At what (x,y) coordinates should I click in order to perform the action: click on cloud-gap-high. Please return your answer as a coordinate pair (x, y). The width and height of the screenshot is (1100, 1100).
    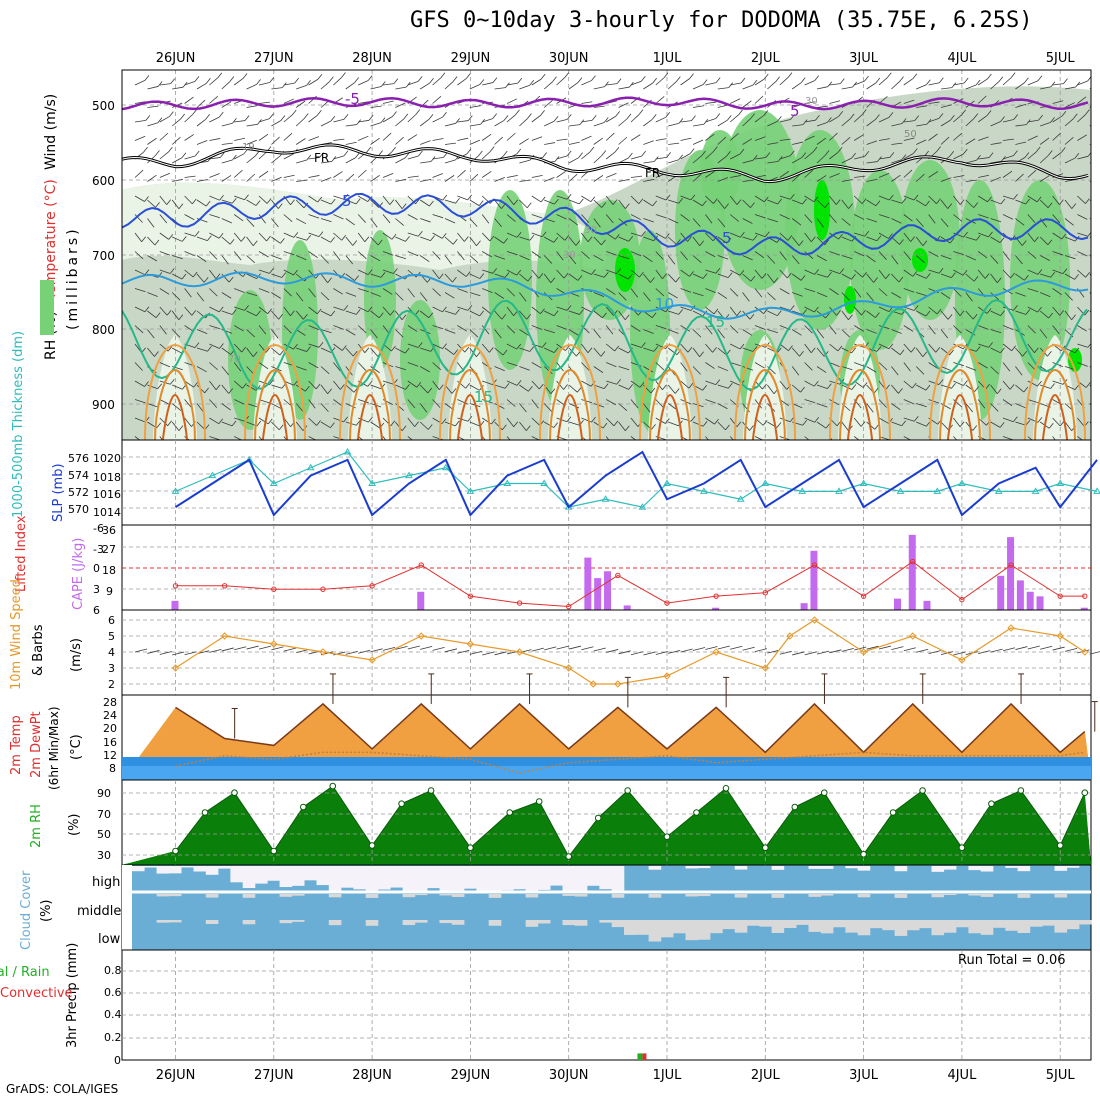
    Looking at the image, I should click on (224, 867).